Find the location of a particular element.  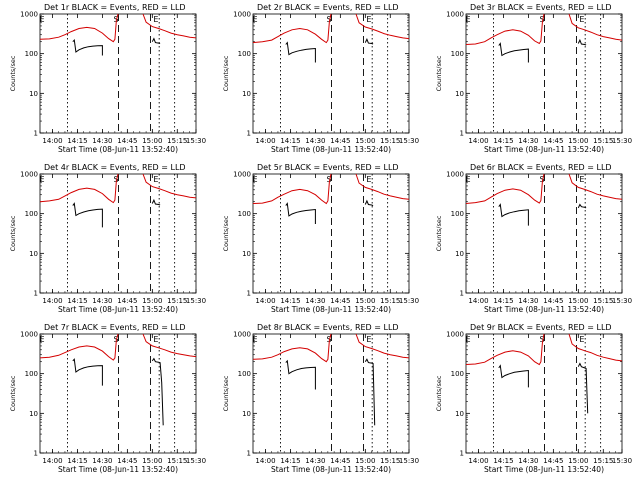

chart-title: Det 4r BLACK = Events, RED = LLD is located at coordinates (115, 167).